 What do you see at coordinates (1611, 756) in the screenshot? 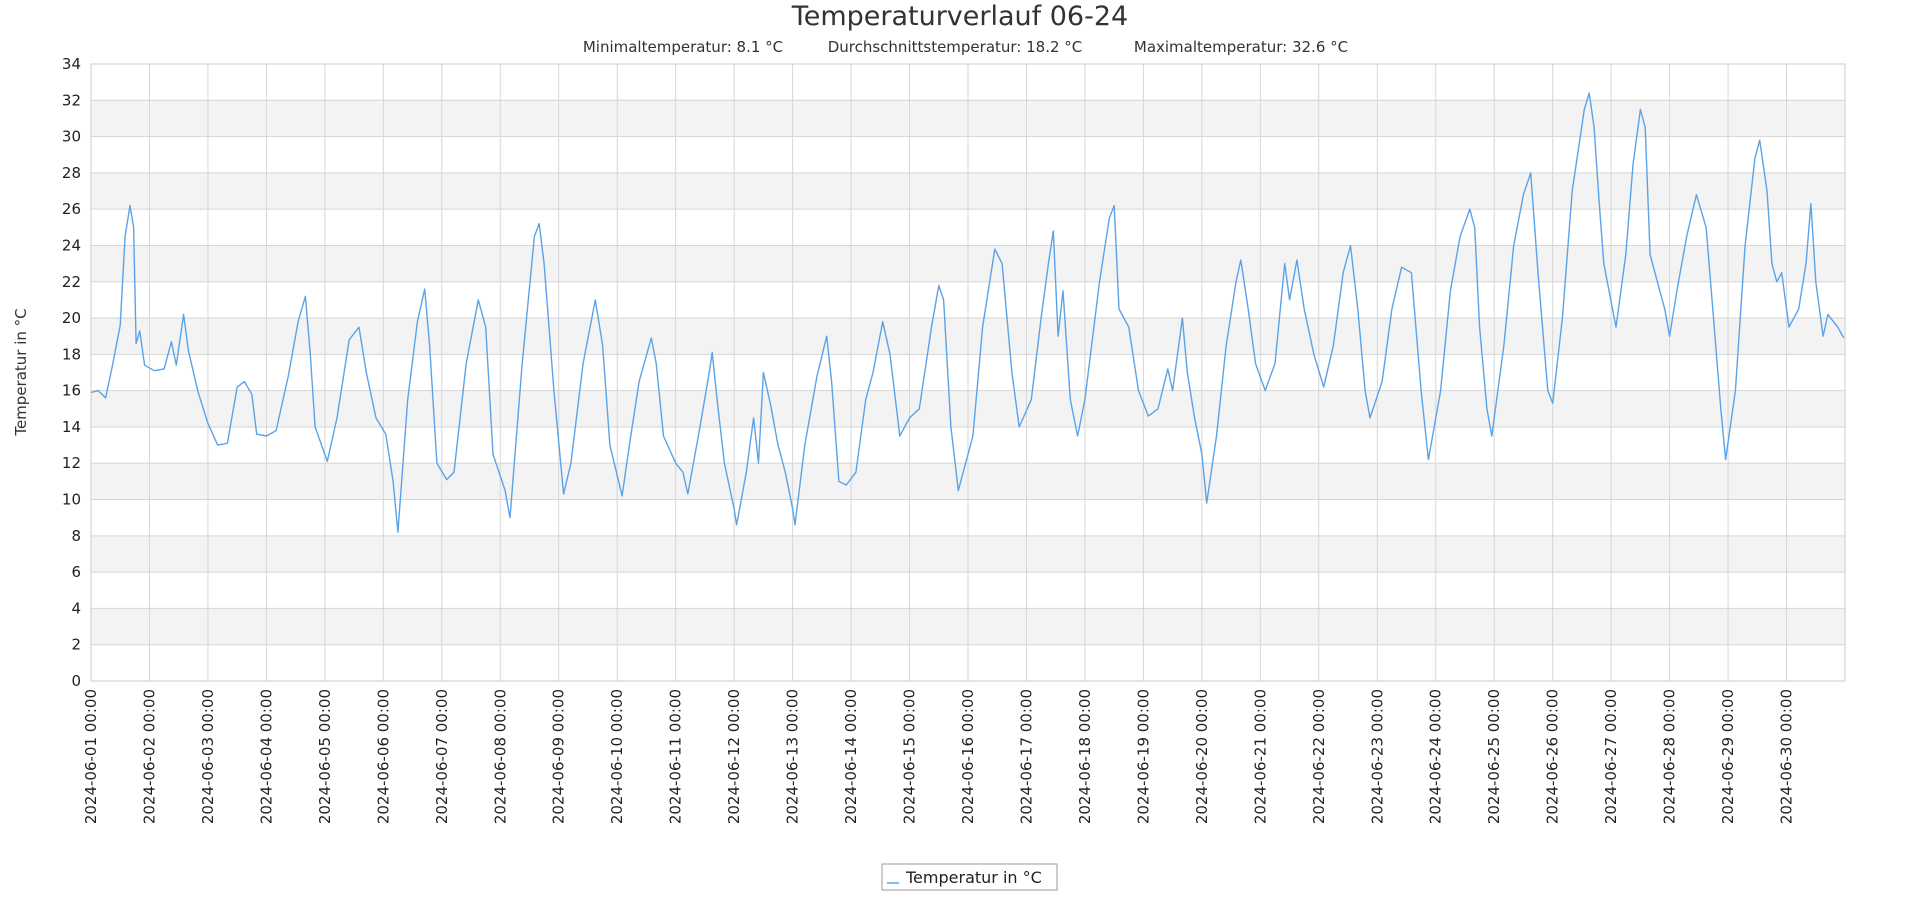
I see `x-tick-label: 2024-06-27 00:00` at bounding box center [1611, 756].